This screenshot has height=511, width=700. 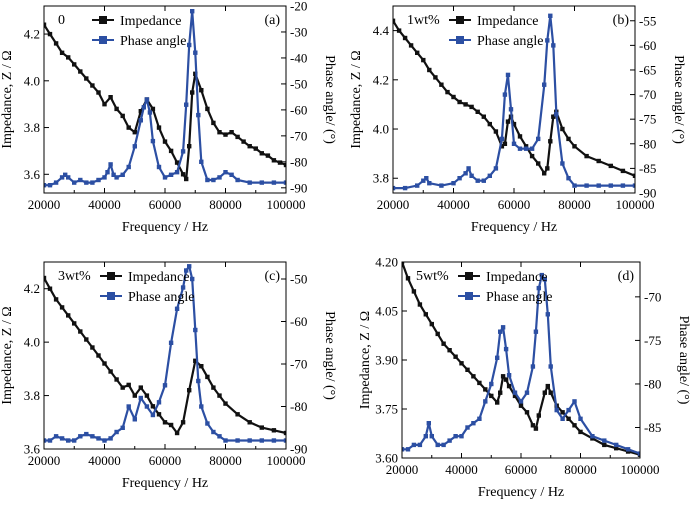 I want to click on phase-angle-series, so click(x=165, y=353).